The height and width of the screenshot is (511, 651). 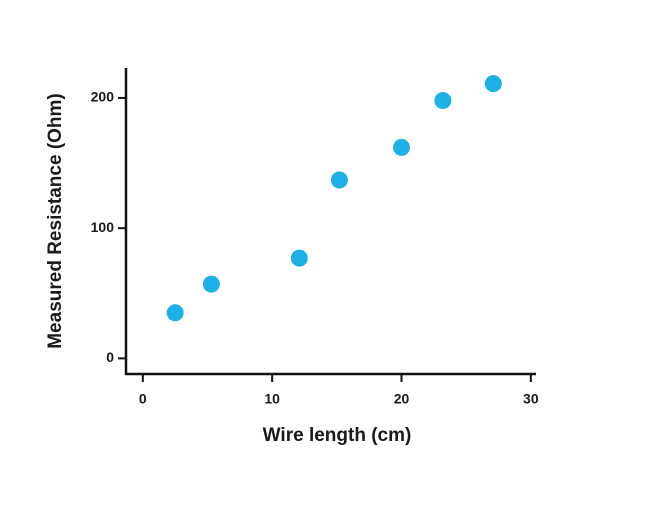 I want to click on y-tick-label: 200, so click(x=103, y=97).